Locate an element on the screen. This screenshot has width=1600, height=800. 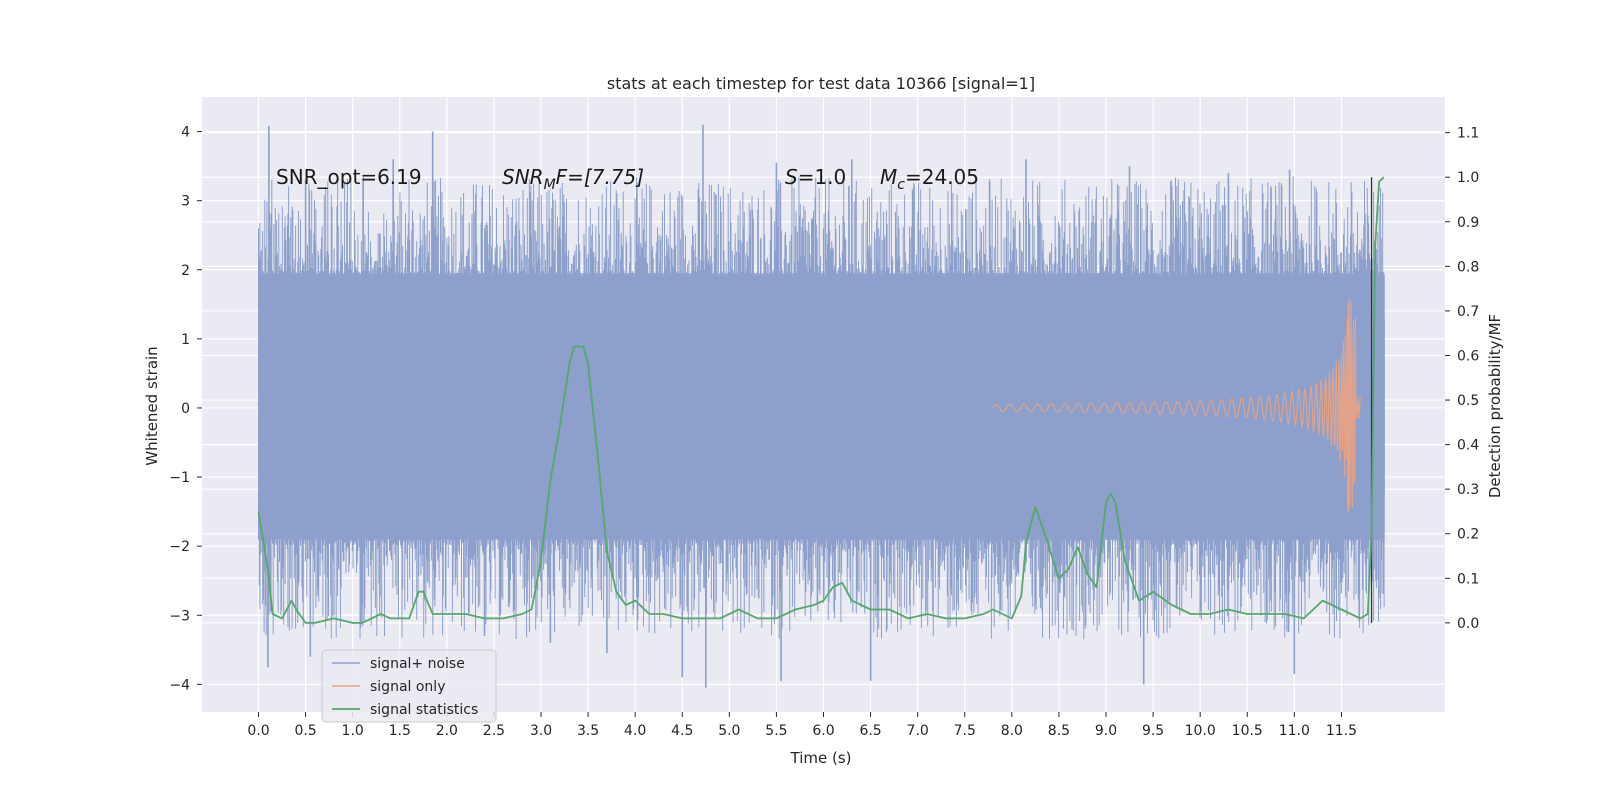
legend-entry-signal-only: signal only is located at coordinates (407, 687).